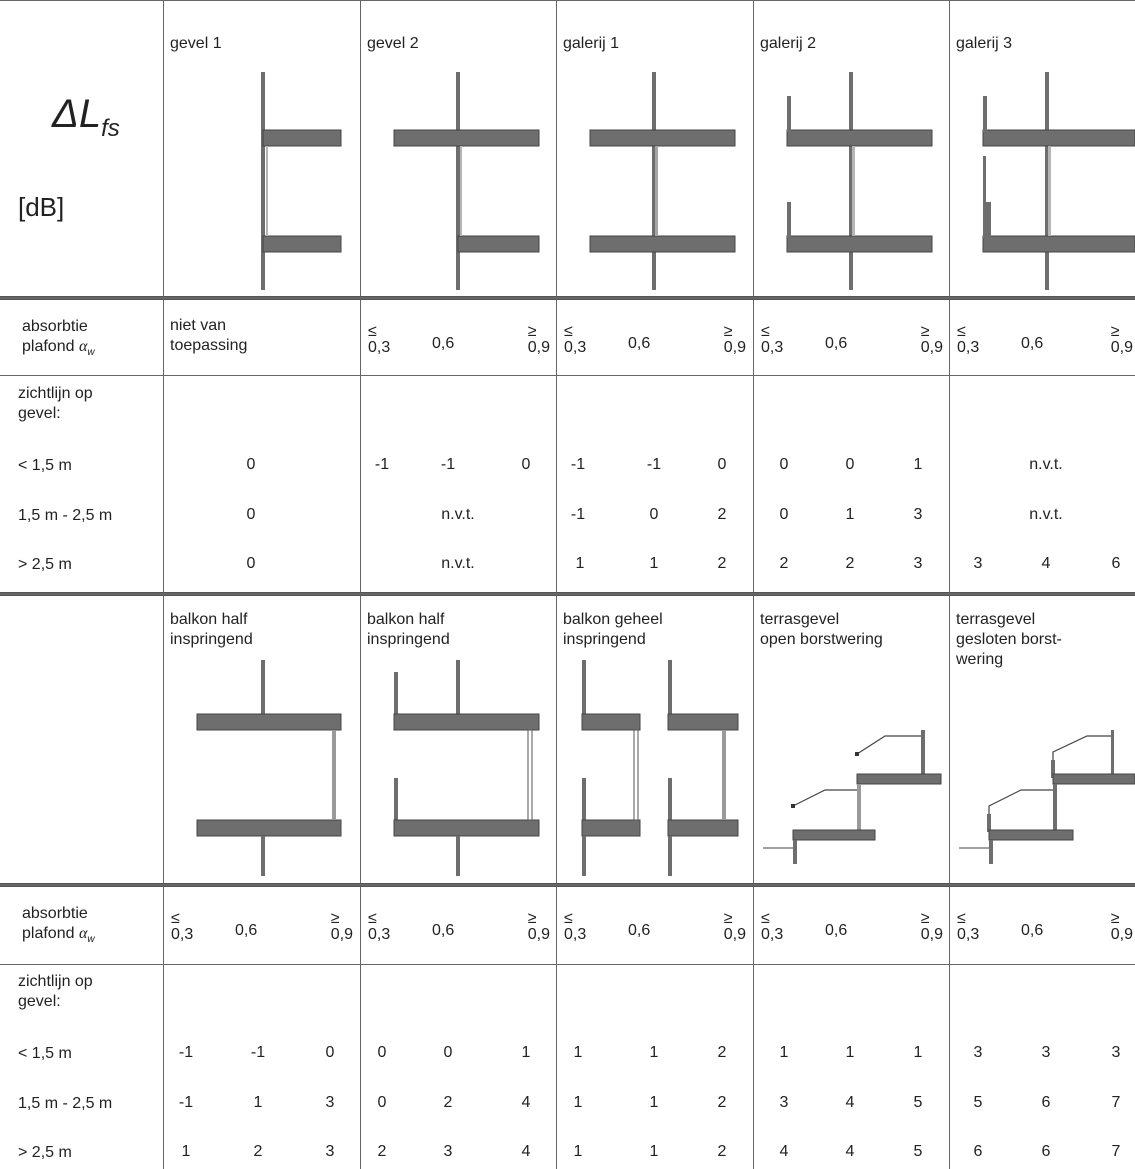 This screenshot has width=1135, height=1169. Describe the element at coordinates (660, 768) in the screenshot. I see `balkon-geheel-diagram` at that location.